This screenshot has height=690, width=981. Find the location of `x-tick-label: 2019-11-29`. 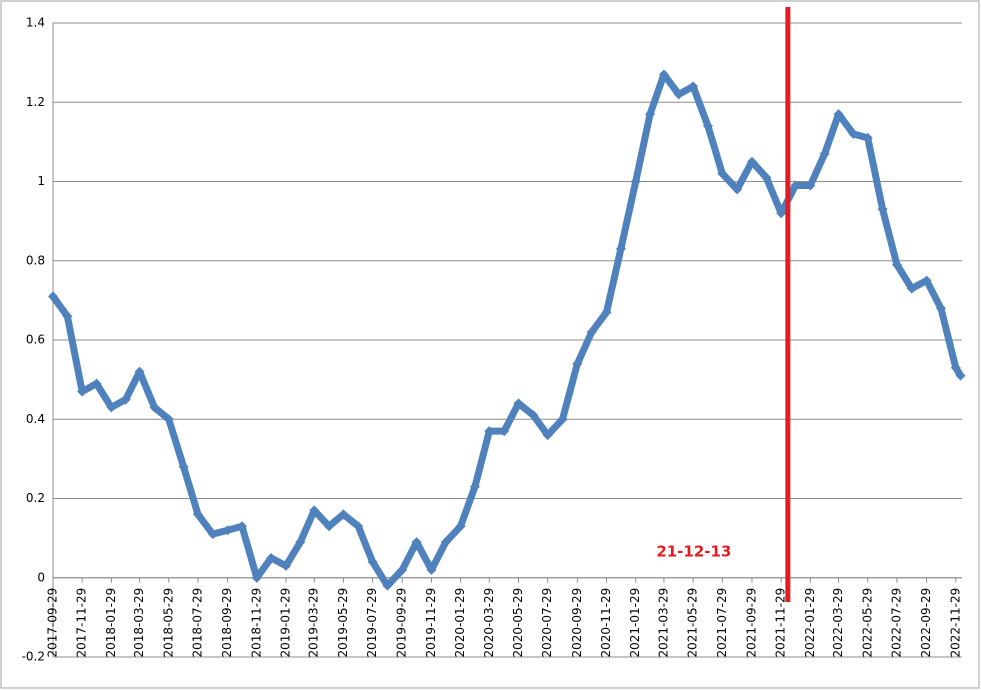

x-tick-label: 2019-11-29 is located at coordinates (431, 623).